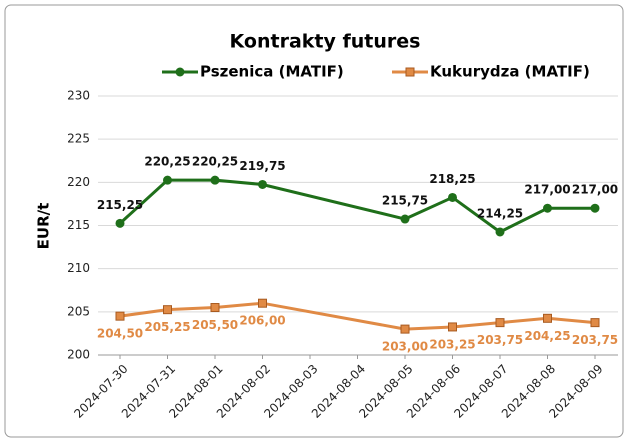 The width and height of the screenshot is (629, 444). Describe the element at coordinates (262, 166) in the screenshot. I see `data-label: 219,75` at that location.